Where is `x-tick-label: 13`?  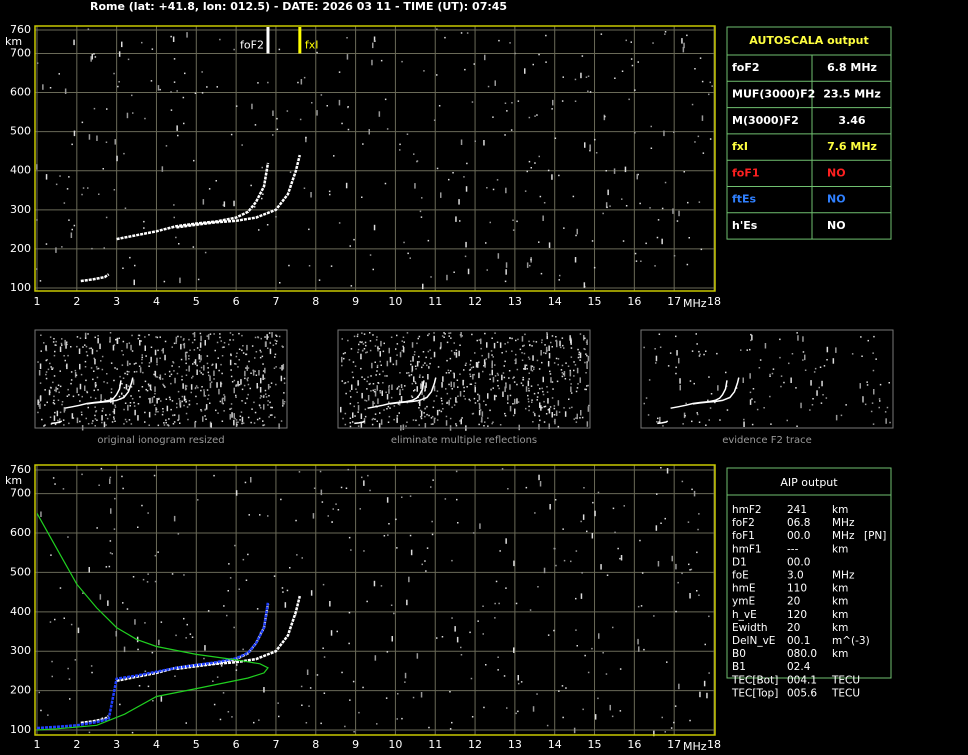
x-tick-label: 13 is located at coordinates (515, 301).